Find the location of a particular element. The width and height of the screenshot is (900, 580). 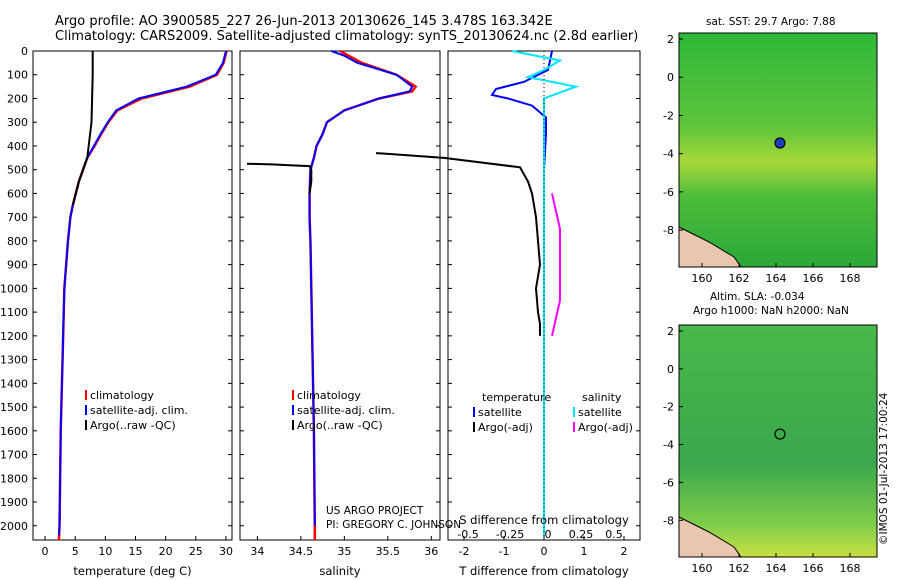

sst-map-land is located at coordinates (710, 247).